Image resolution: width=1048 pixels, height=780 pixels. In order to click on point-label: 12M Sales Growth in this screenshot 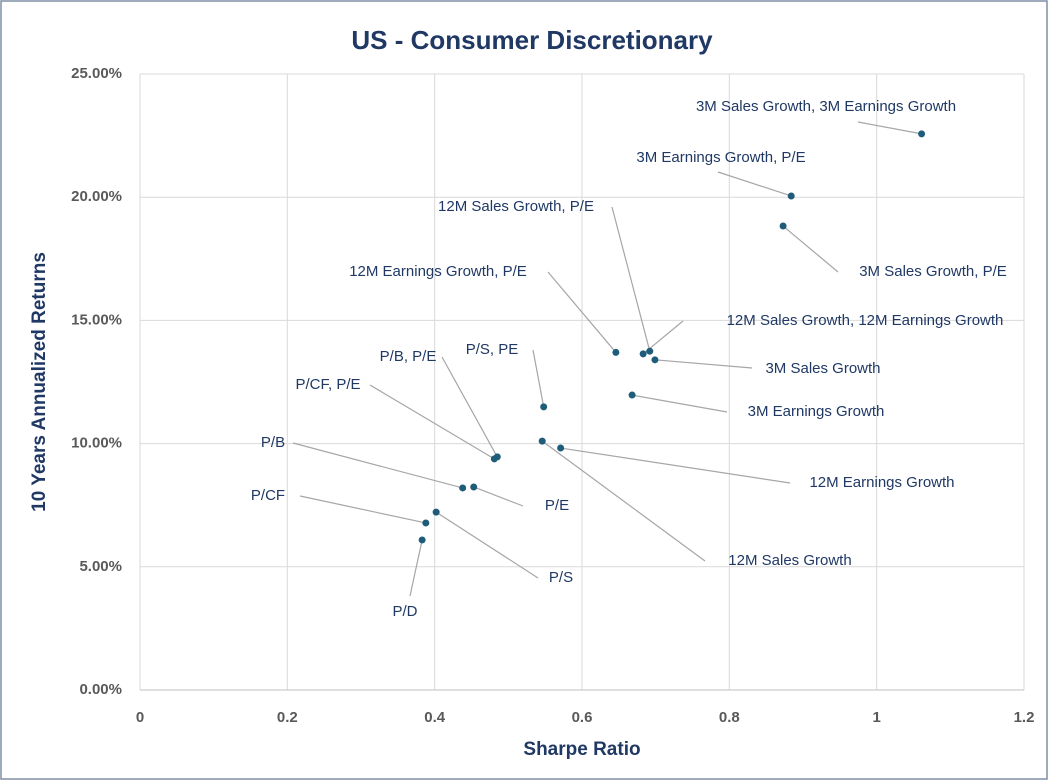, I will do `click(789, 560)`.